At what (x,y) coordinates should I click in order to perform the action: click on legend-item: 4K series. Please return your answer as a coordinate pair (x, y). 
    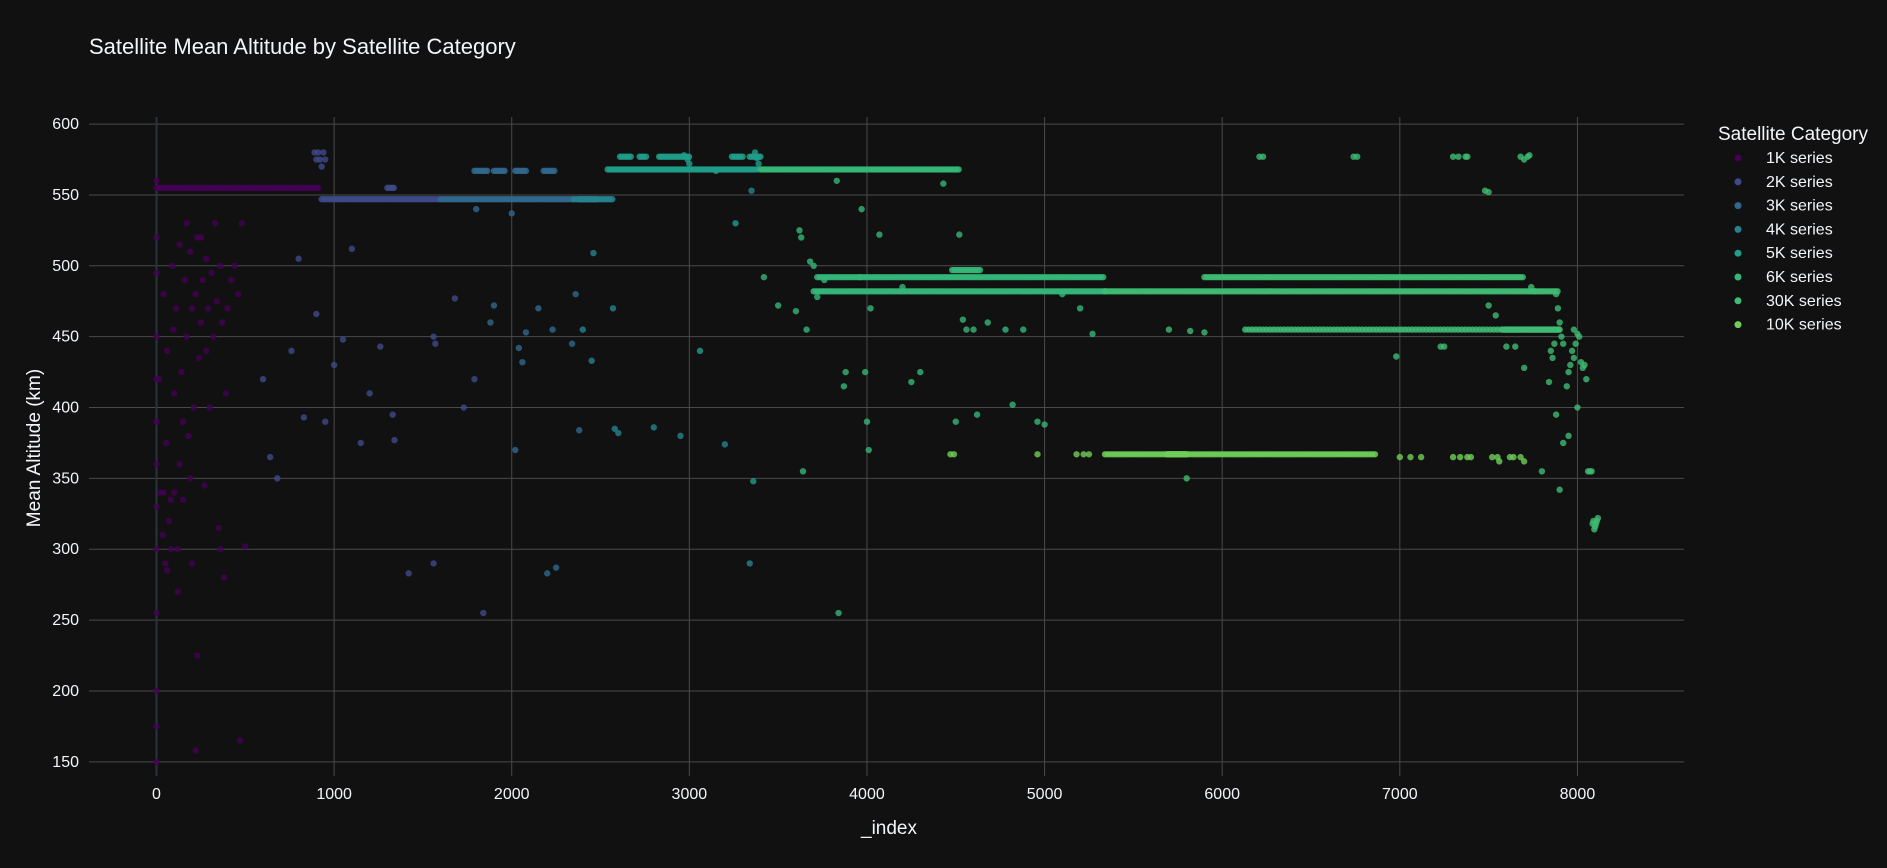
    Looking at the image, I should click on (1783, 229).